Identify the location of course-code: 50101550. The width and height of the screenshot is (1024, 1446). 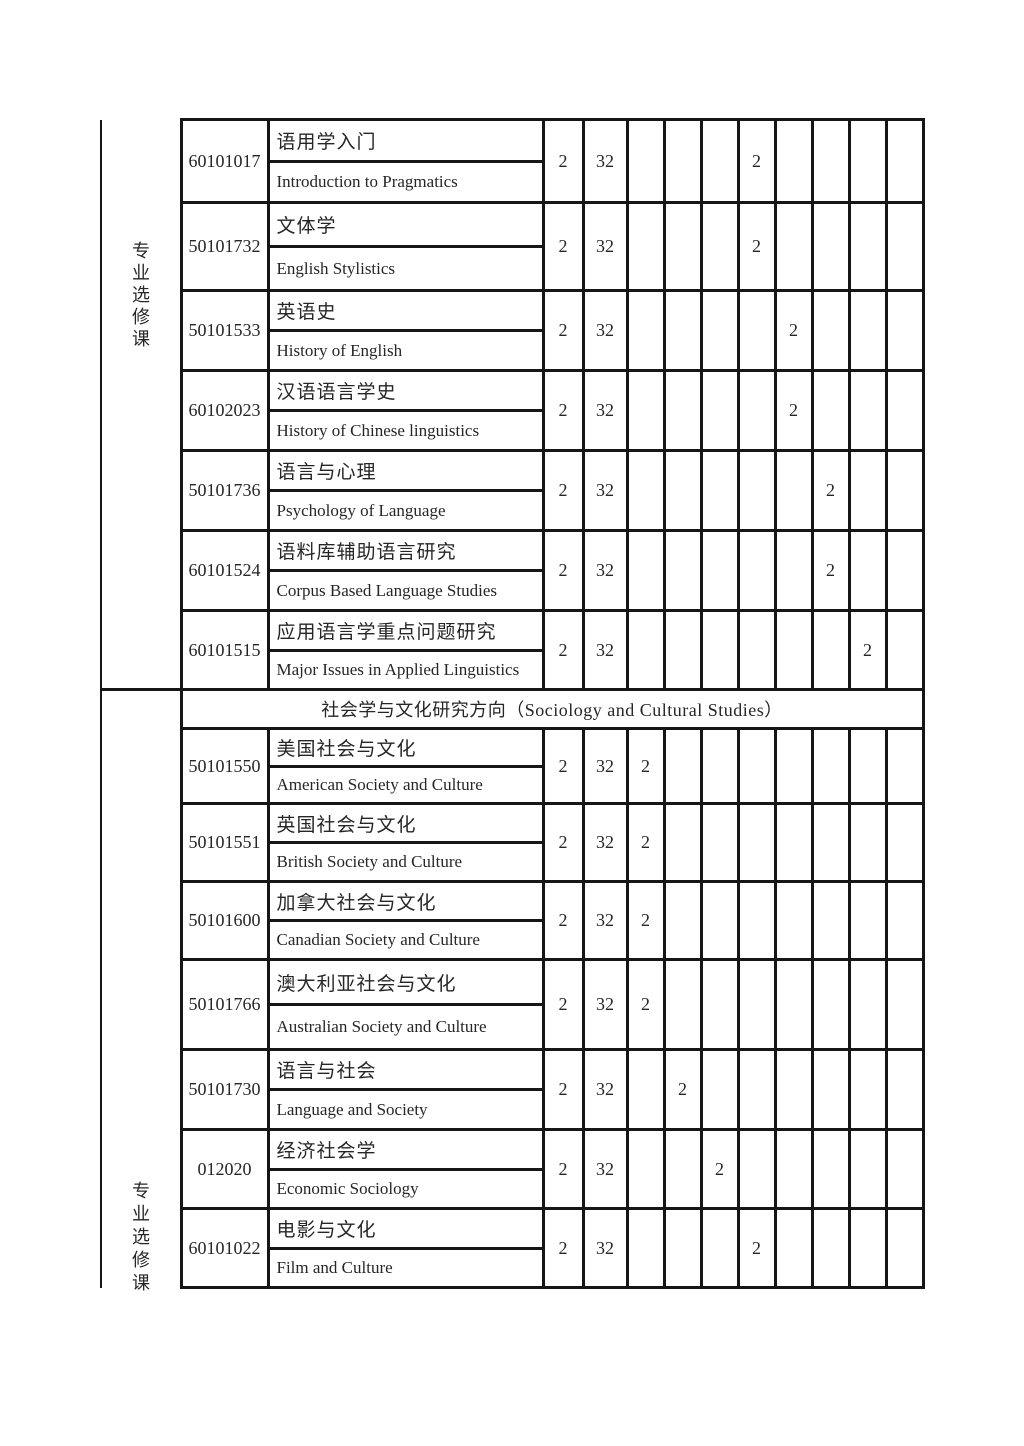
(224, 766).